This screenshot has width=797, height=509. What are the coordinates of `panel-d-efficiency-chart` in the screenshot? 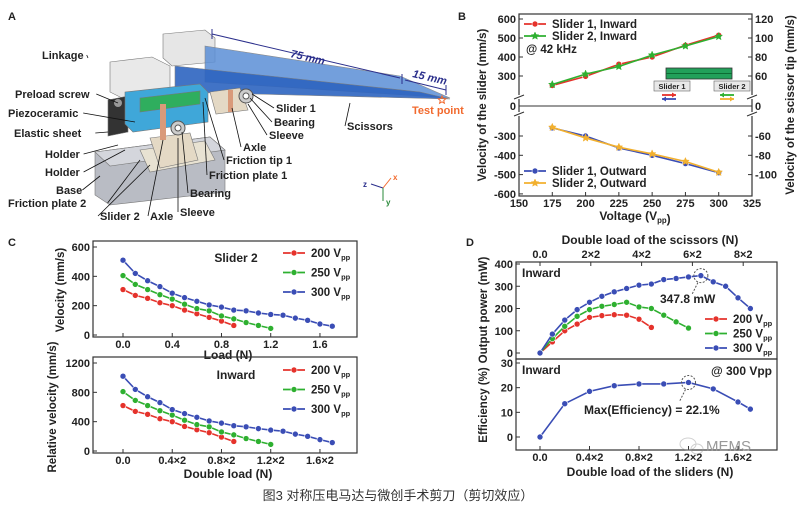 It's located at (646, 404).